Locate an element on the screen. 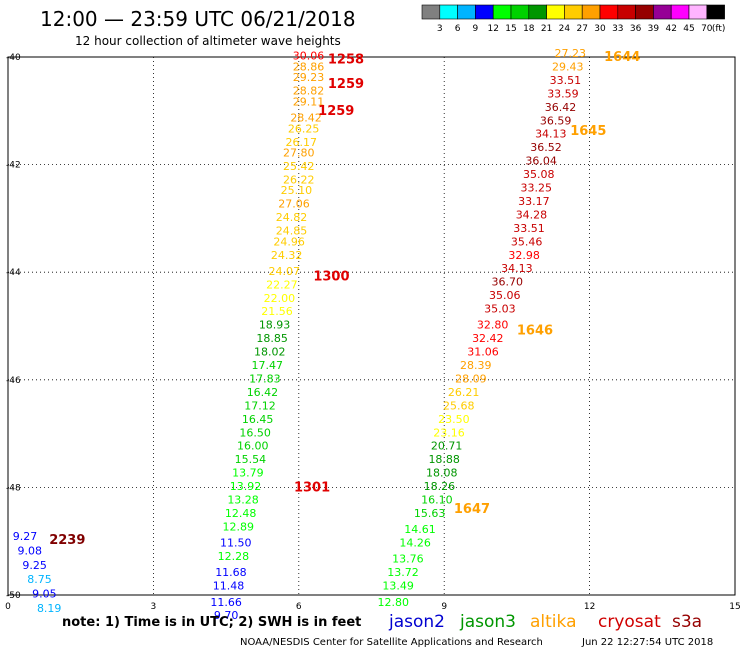 This screenshot has width=740, height=650. wave-height-altika: 18.88 is located at coordinates (444, 459).